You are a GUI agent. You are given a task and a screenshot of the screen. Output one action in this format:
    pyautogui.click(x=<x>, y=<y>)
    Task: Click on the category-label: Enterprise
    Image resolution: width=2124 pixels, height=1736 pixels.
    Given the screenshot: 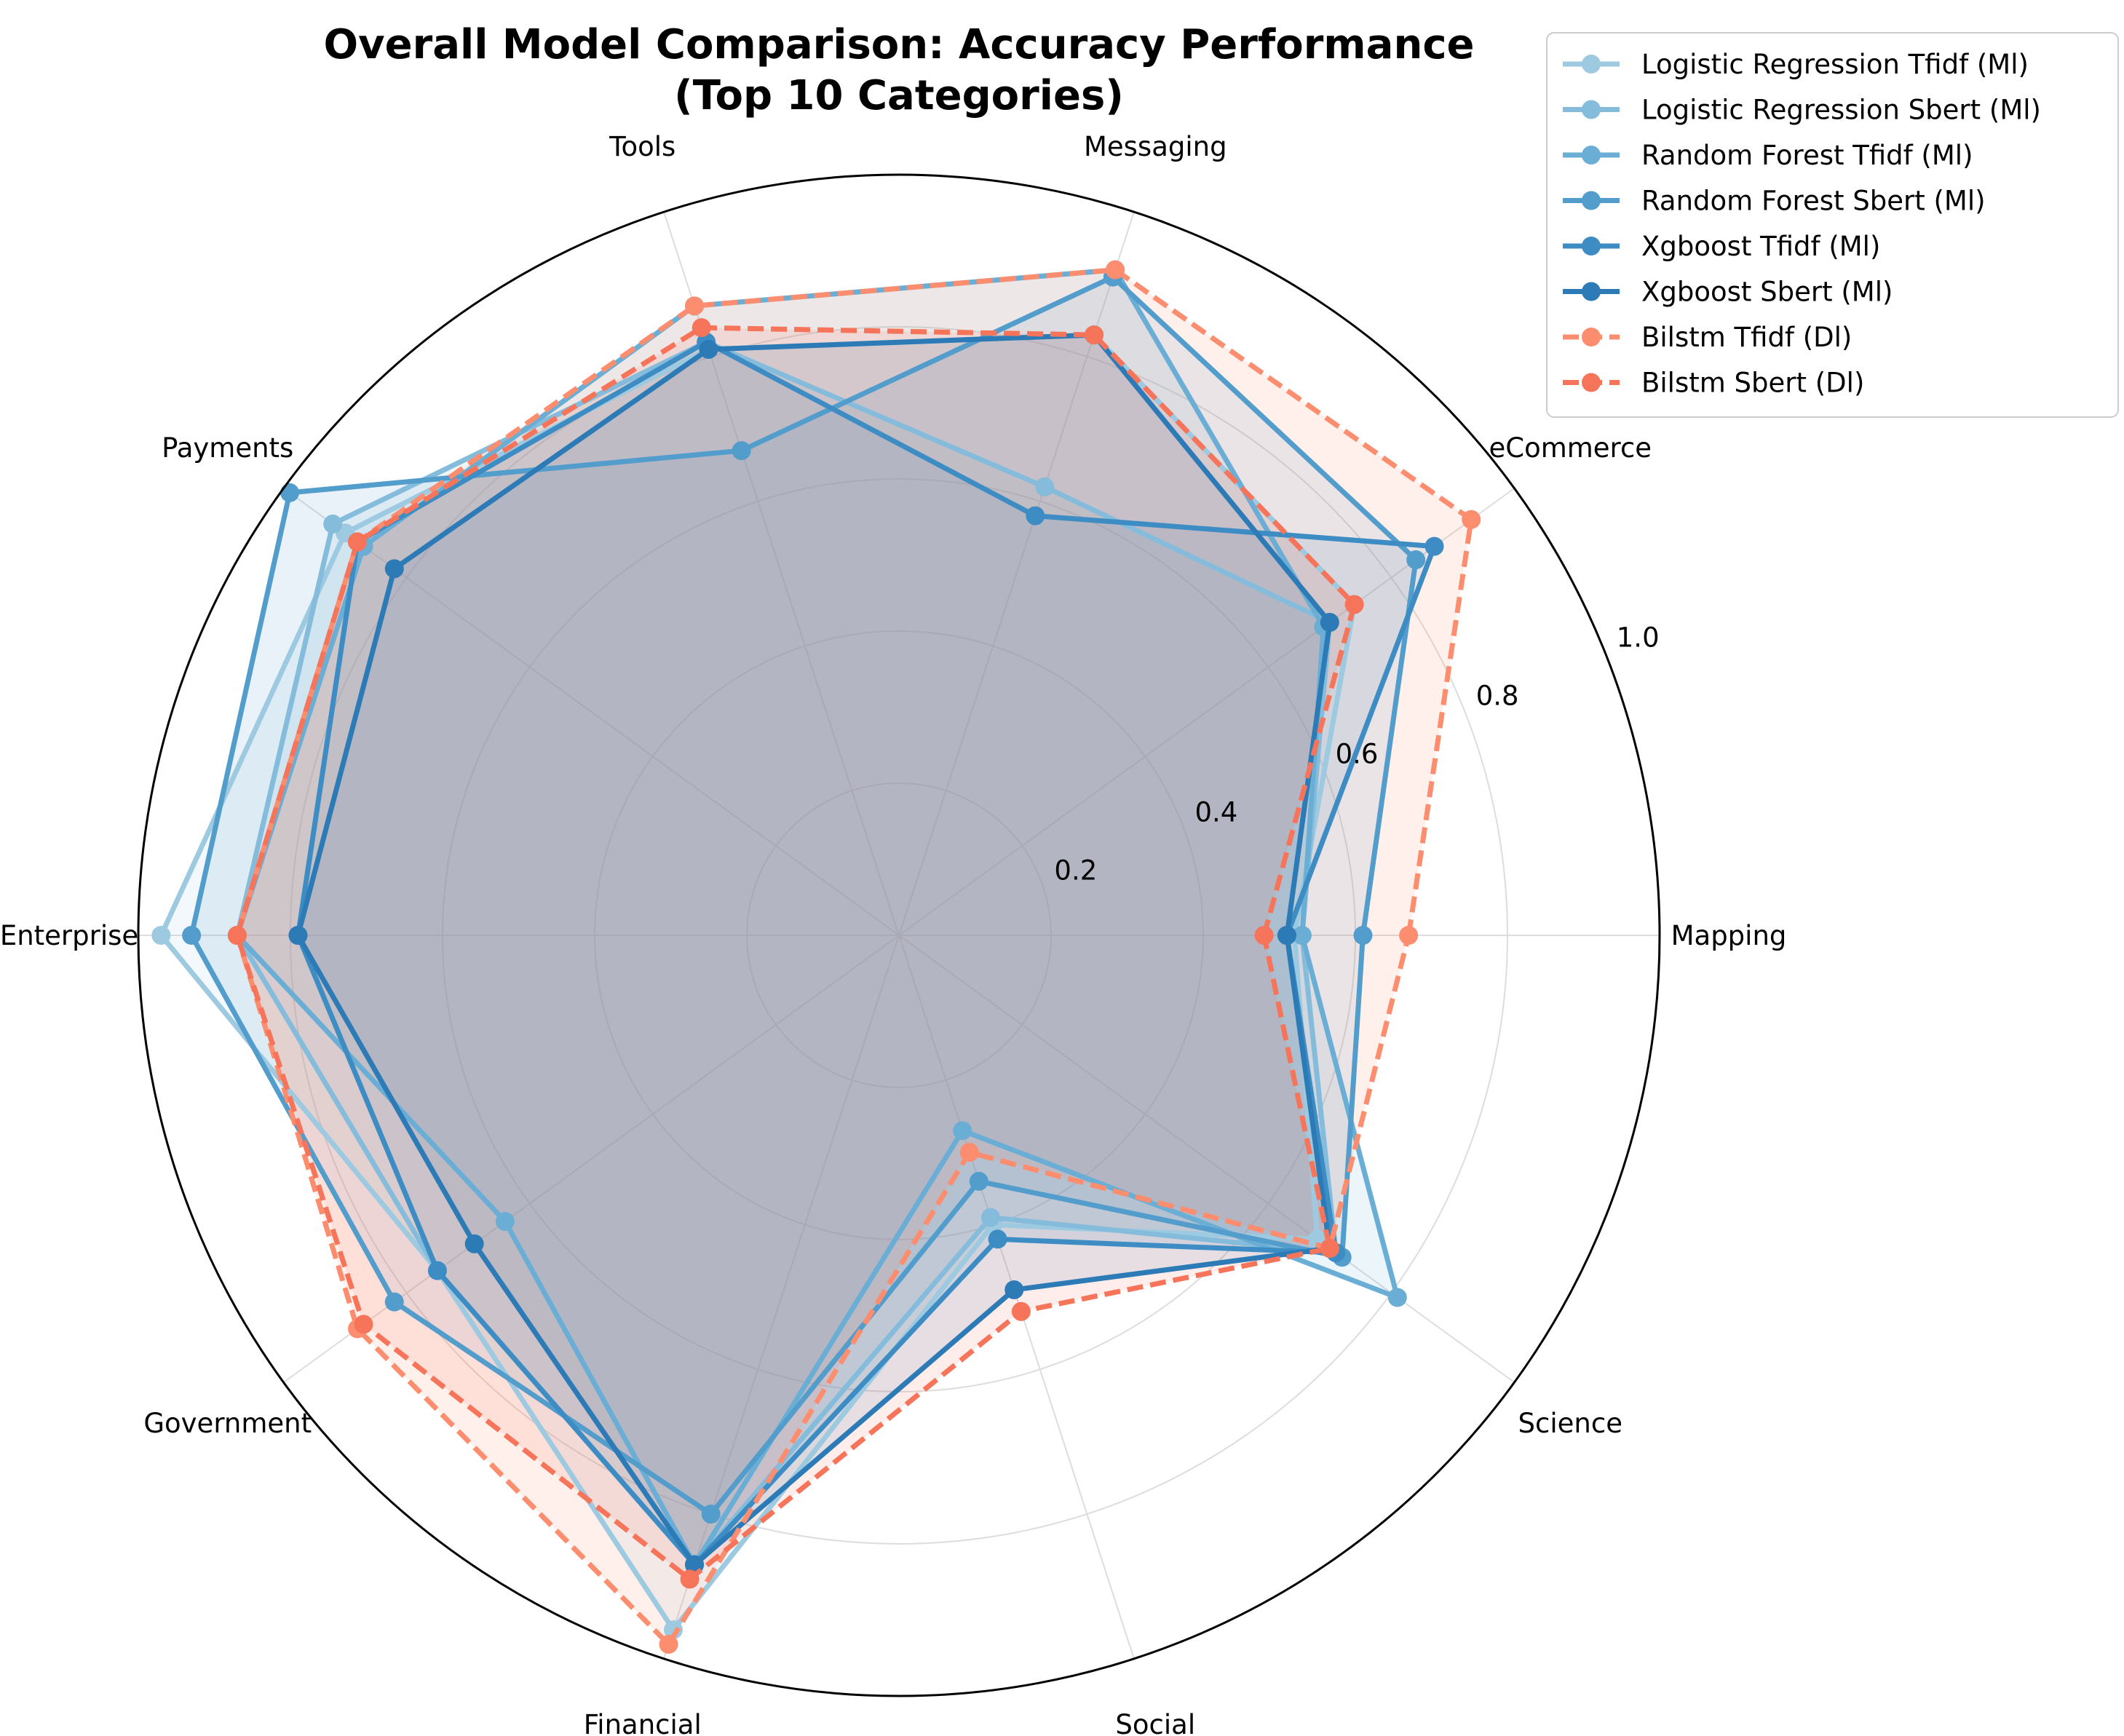 What is the action you would take?
    pyautogui.click(x=69, y=936)
    